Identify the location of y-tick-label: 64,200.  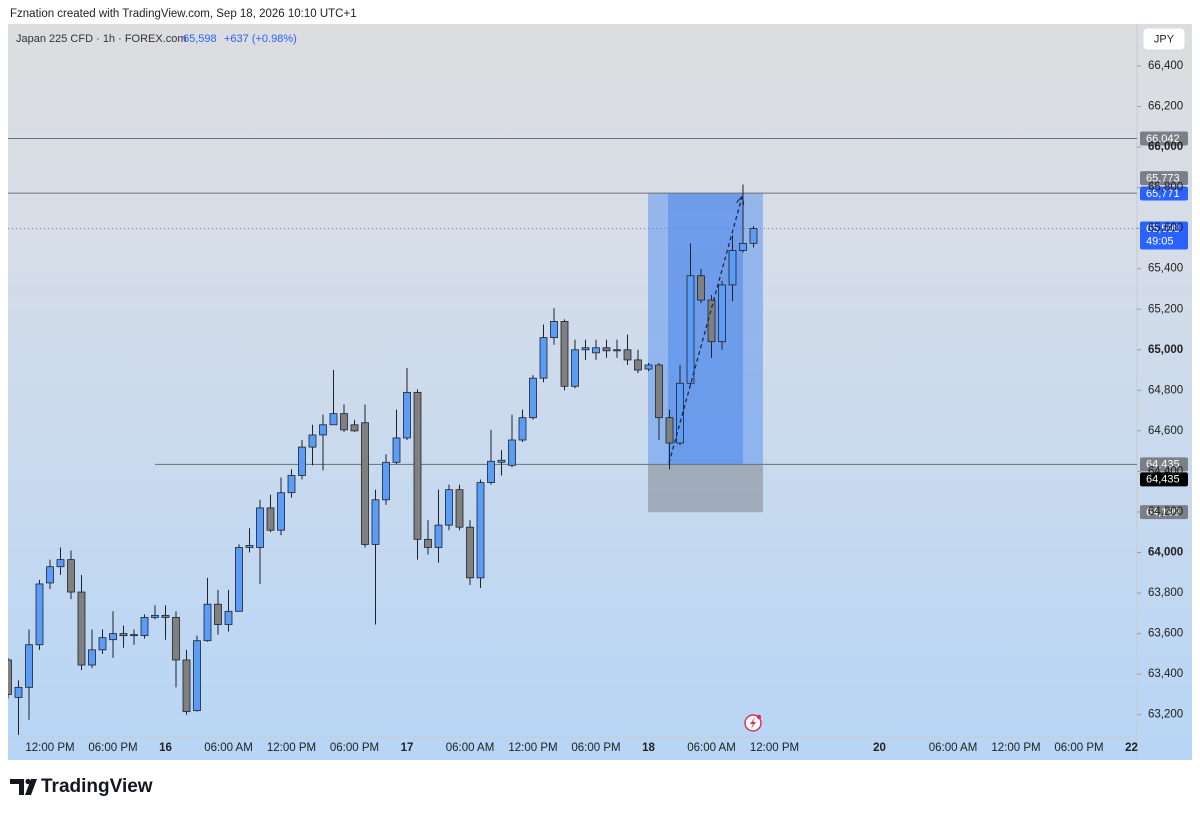
(1165, 512).